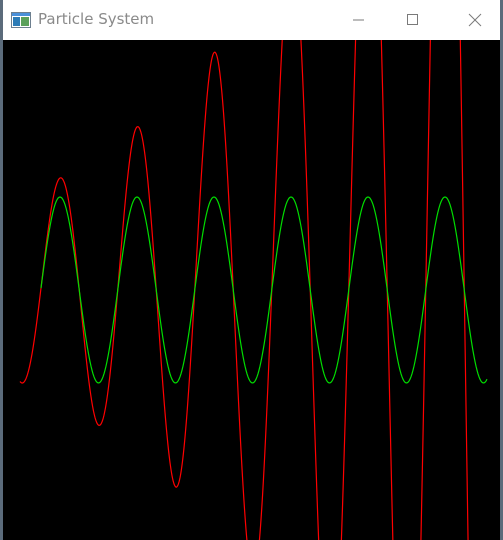 This screenshot has height=540, width=503. What do you see at coordinates (251, 20) in the screenshot?
I see `title-bar: Particle System` at bounding box center [251, 20].